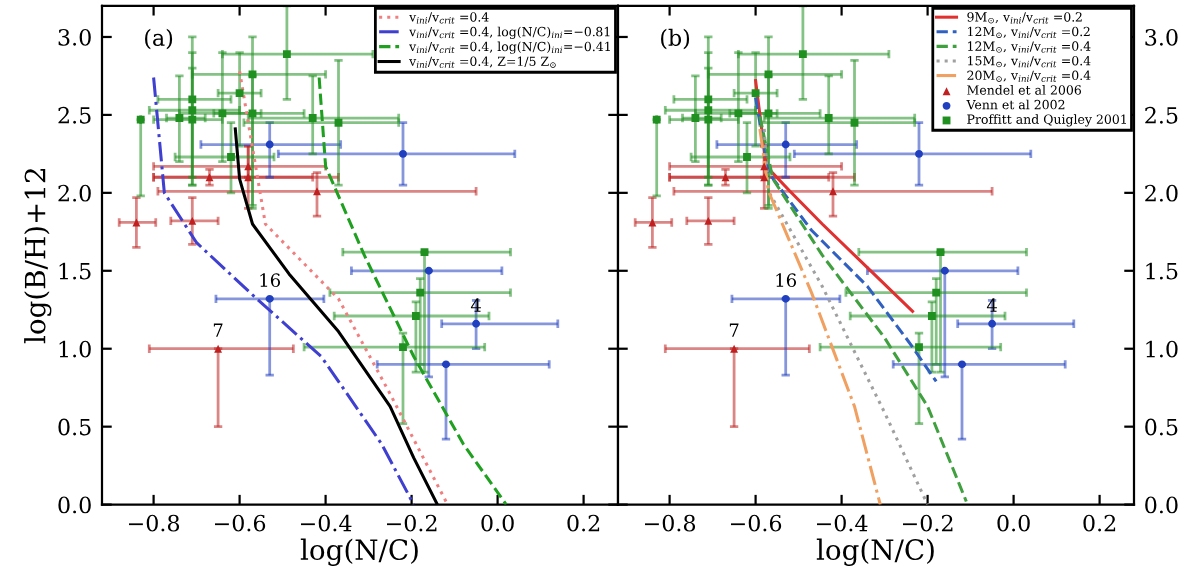 Image resolution: width=1200 pixels, height=580 pixels. What do you see at coordinates (38, 256) in the screenshot?
I see `y-axis-title: log(B/H)+12` at bounding box center [38, 256].